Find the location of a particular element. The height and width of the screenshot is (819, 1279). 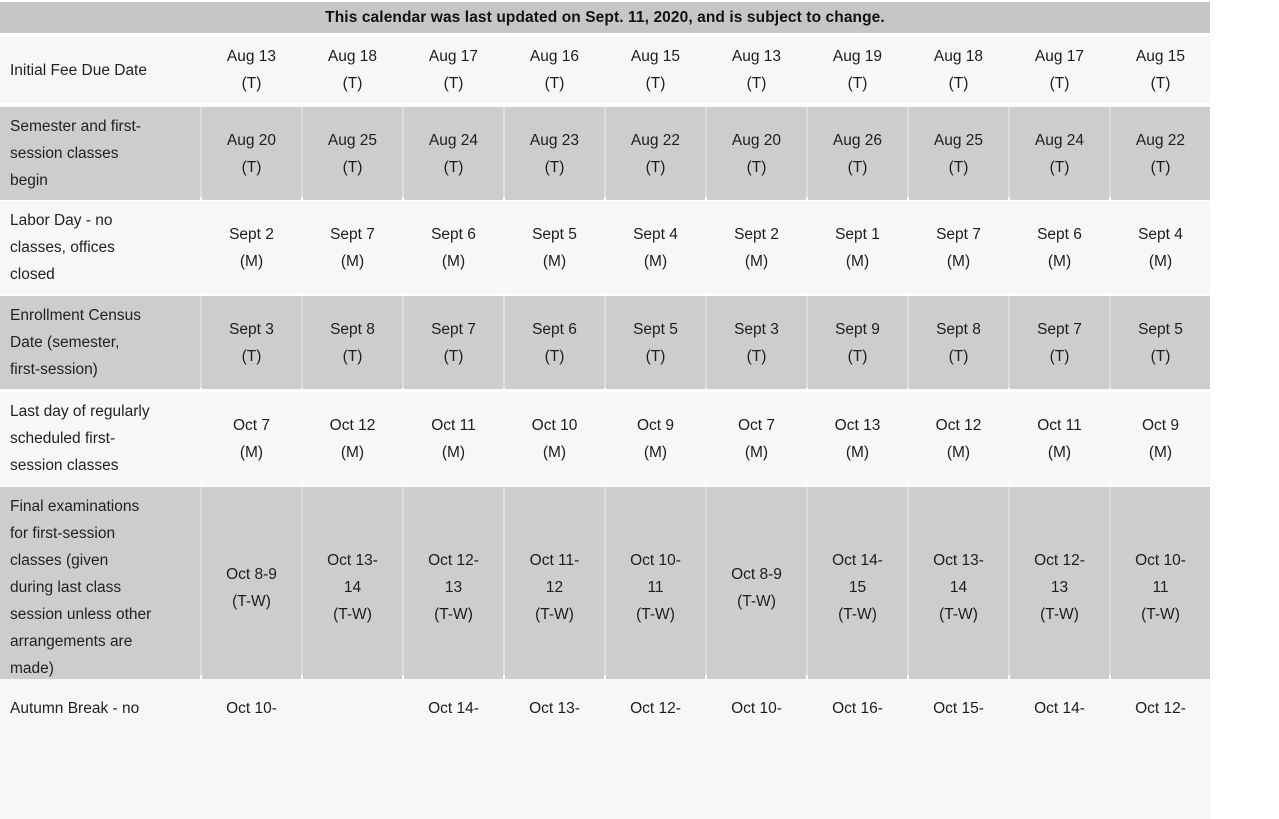

date-cell: Aug 26 (T) is located at coordinates (857, 153).